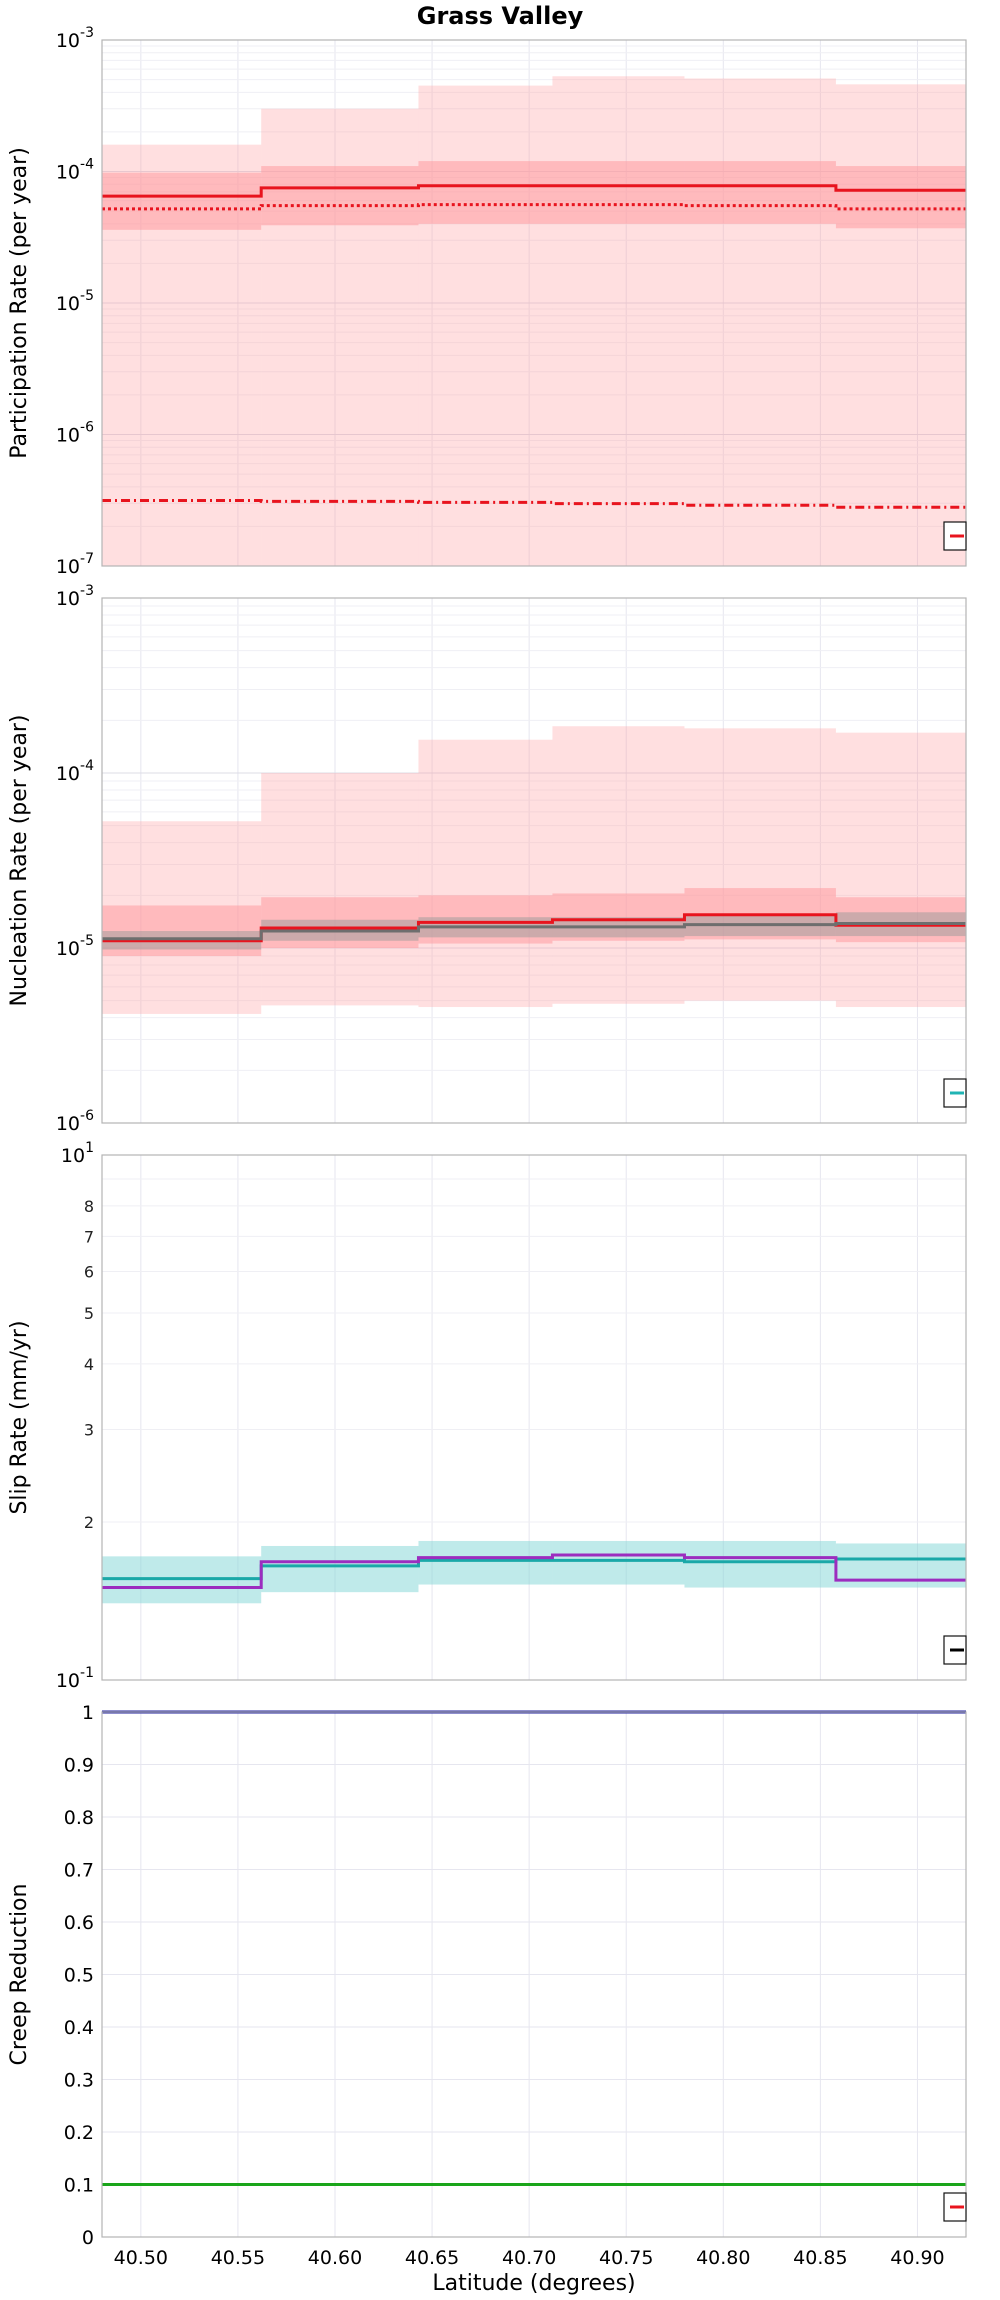 Image resolution: width=1000 pixels, height=2300 pixels. I want to click on y-tick-exponent: -1, so click(87, 1673).